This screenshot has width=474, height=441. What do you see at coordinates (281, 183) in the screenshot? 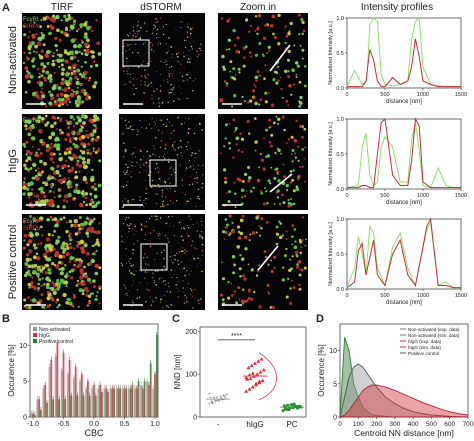
I see `profile-line` at bounding box center [281, 183].